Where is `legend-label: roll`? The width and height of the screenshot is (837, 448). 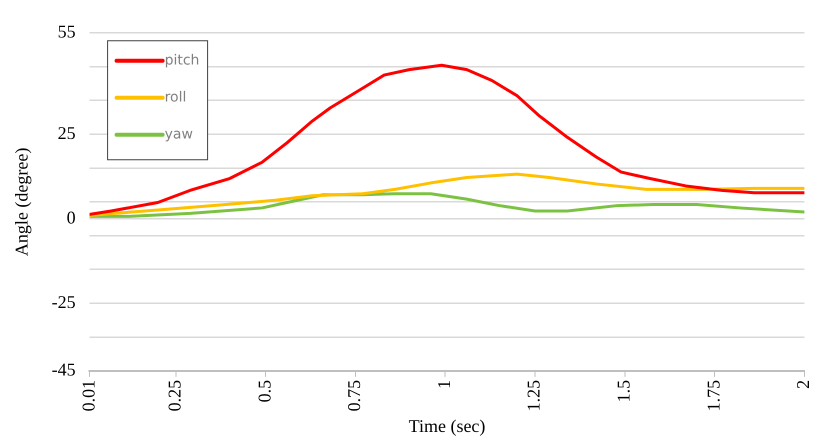 legend-label: roll is located at coordinates (175, 97).